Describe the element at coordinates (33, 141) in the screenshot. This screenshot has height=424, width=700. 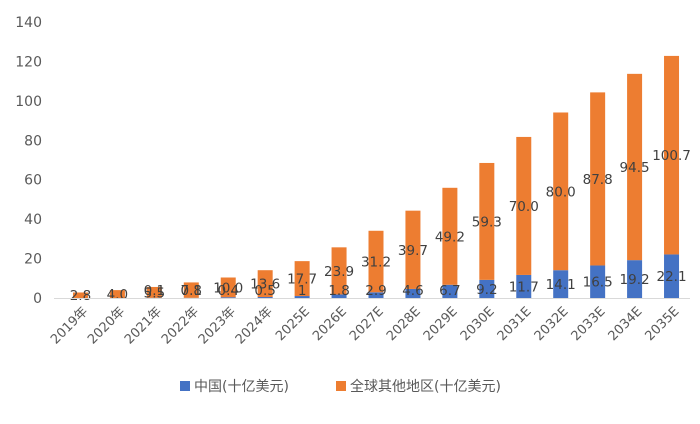
I see `y-tick-label: 80` at that location.